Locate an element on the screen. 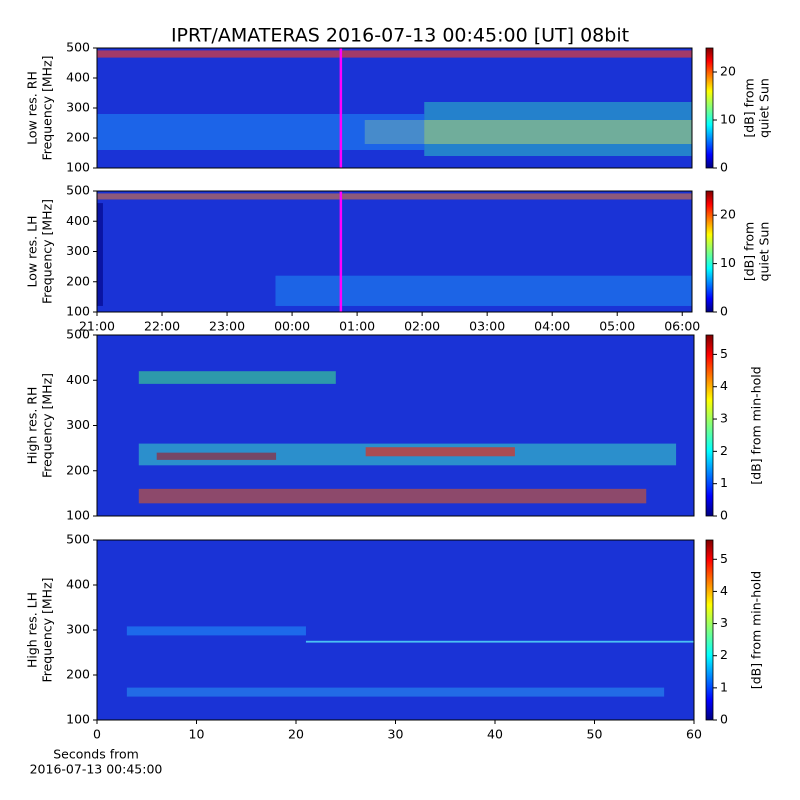 Image resolution: width=800 pixels, height=800 pixels. x-tick-label: 01:00 is located at coordinates (357, 326).